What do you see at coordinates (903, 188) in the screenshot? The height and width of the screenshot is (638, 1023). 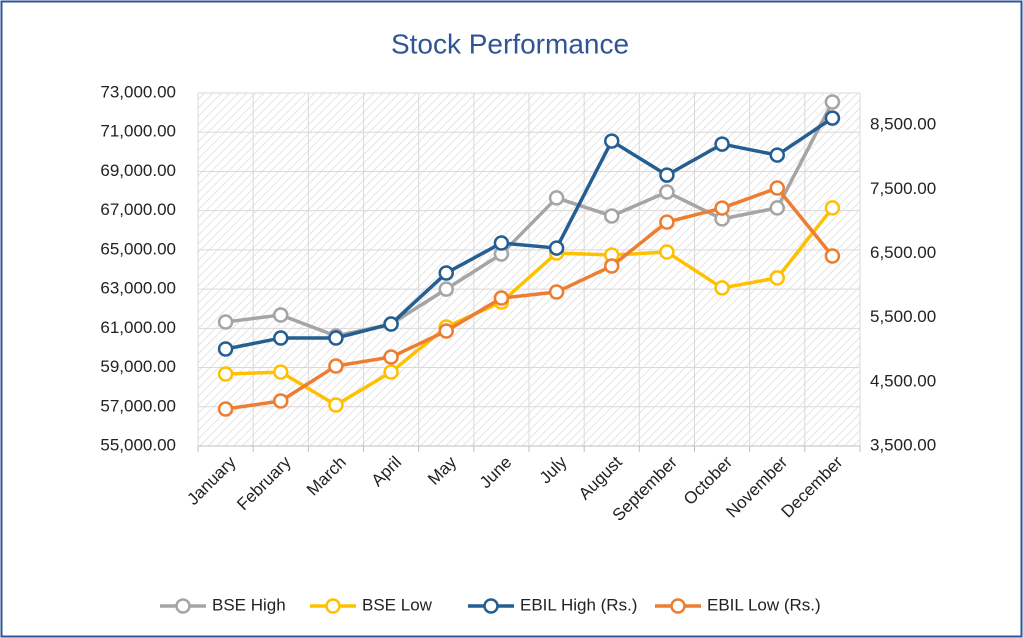 I see `y2-tick-label: 7,500.00` at bounding box center [903, 188].